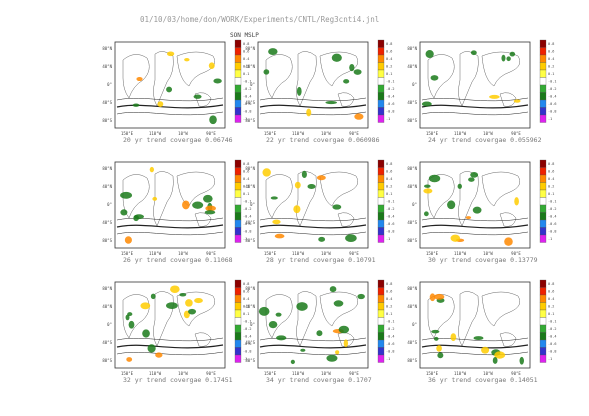 Image resolution: width=589 pixels, height=416 pixels. I want to click on lon-tick-label: 110°W, so click(155, 373).